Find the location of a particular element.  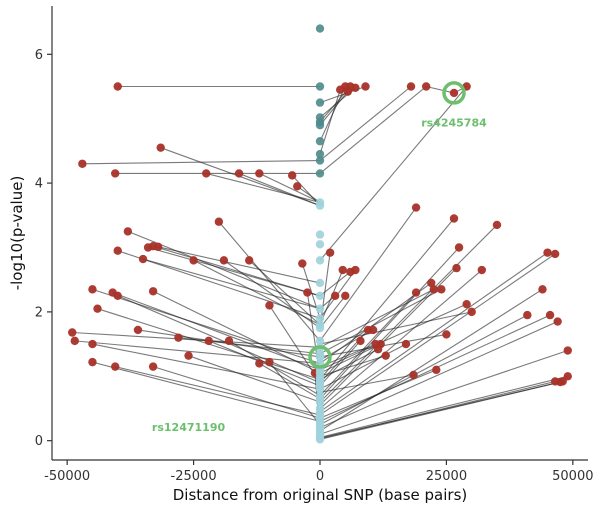

x-axis-ticks: -50000 -25000 0 25000 50000 is located at coordinates (319, 472).